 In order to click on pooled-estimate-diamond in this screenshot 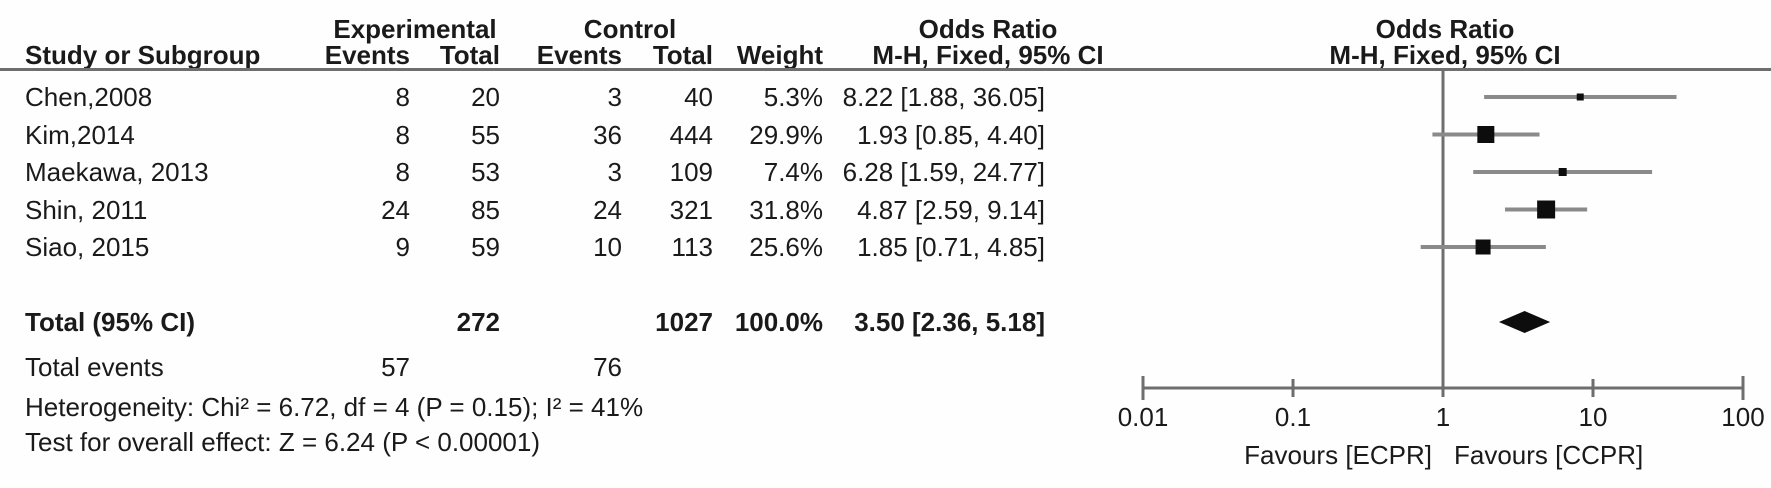, I will do `click(1524, 322)`.